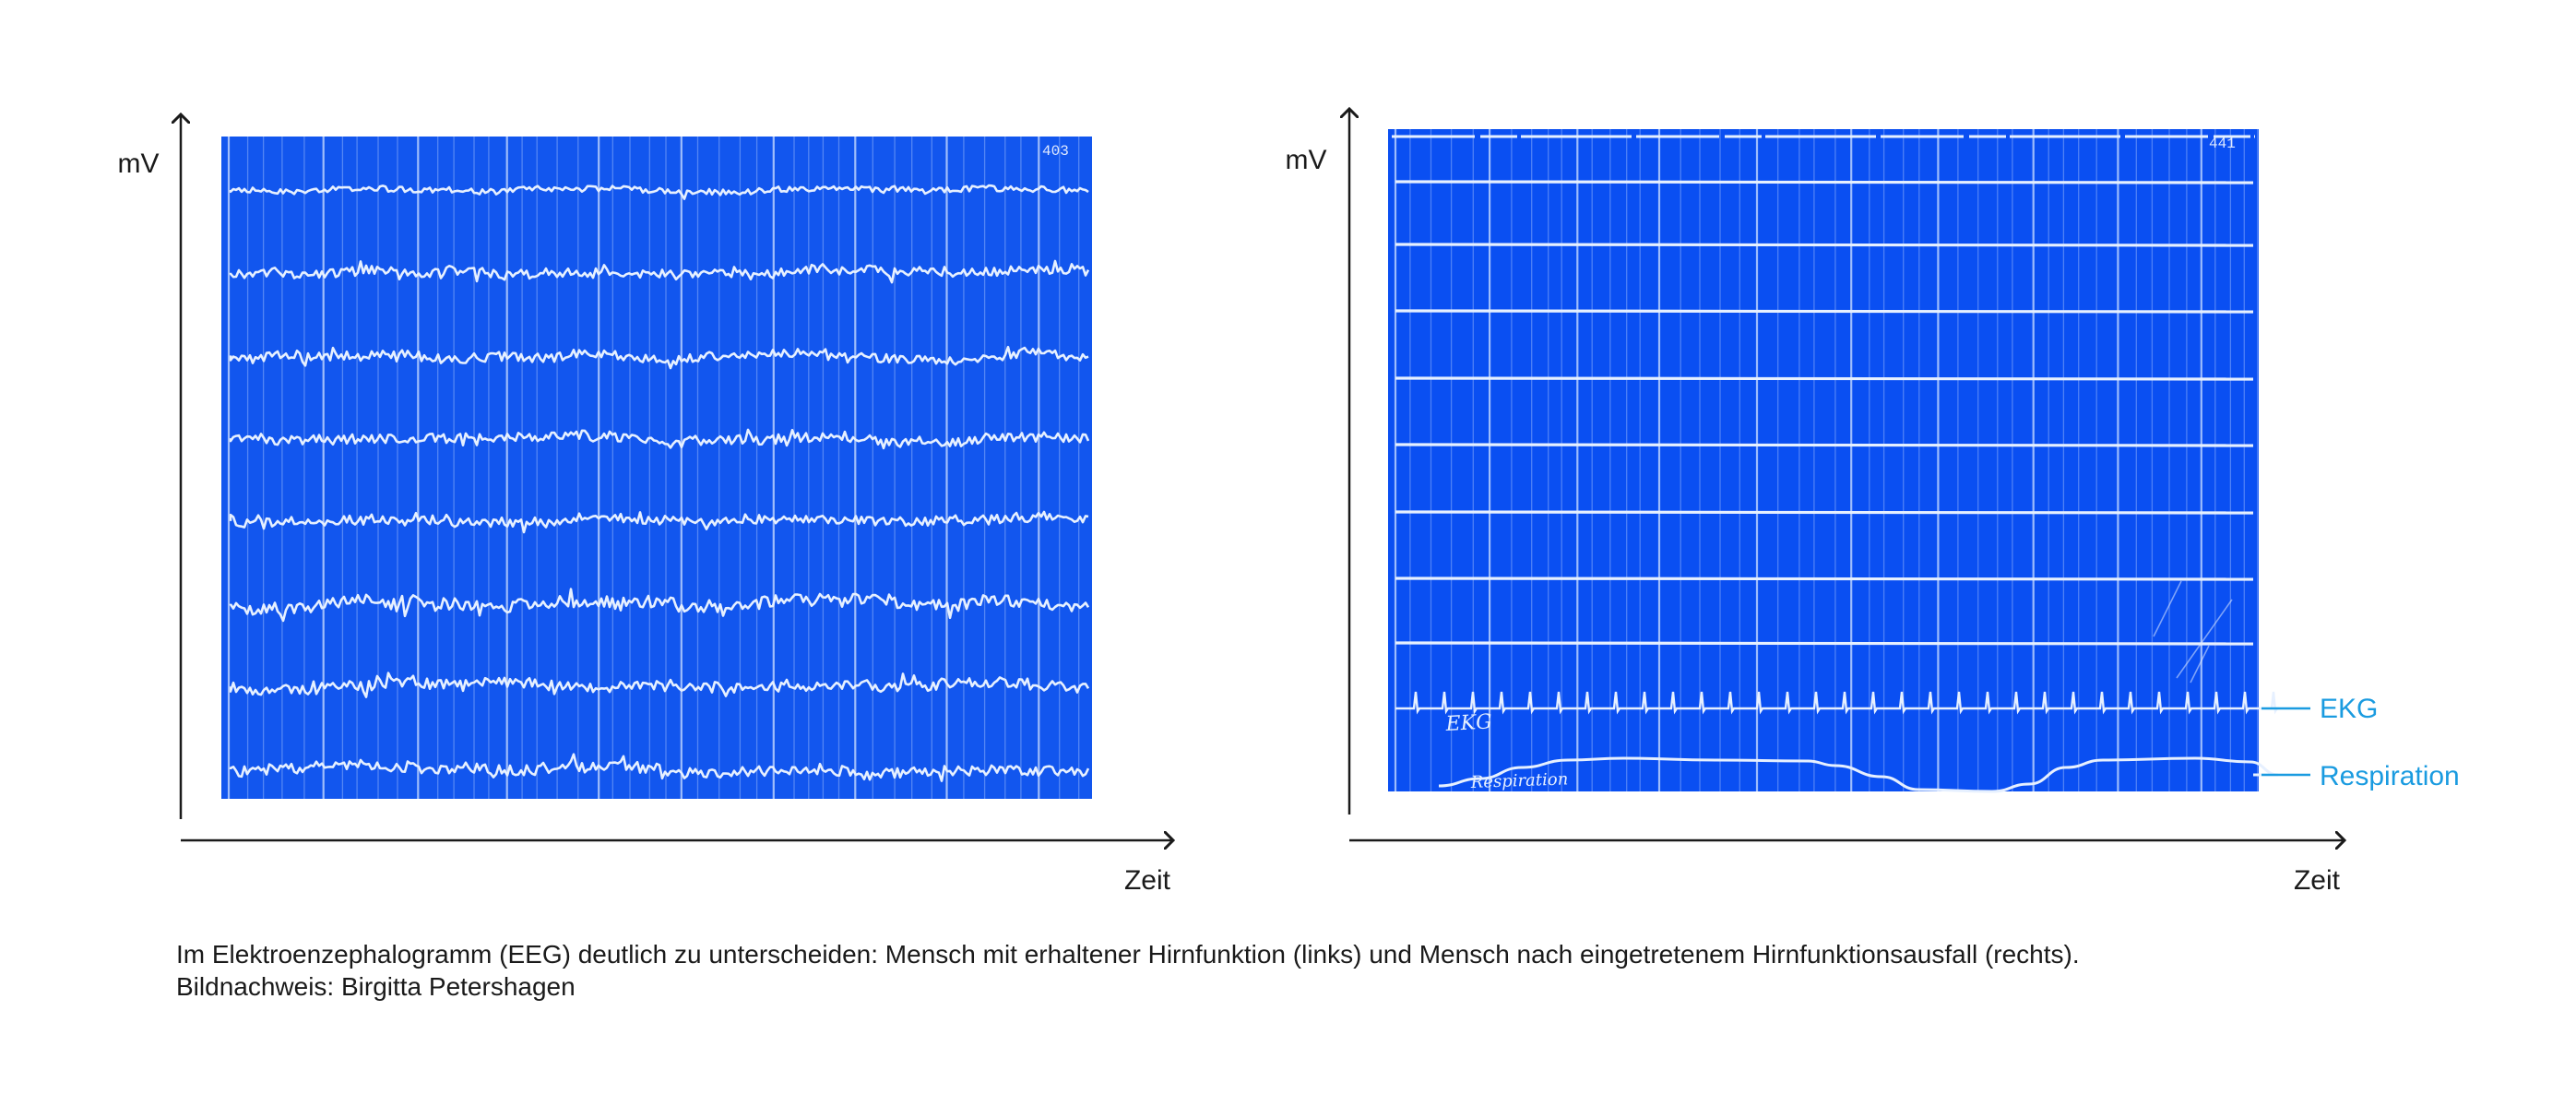 The image size is (2576, 1094). Describe the element at coordinates (1518, 781) in the screenshot. I see `handwritten-respiration: Respiration` at that location.